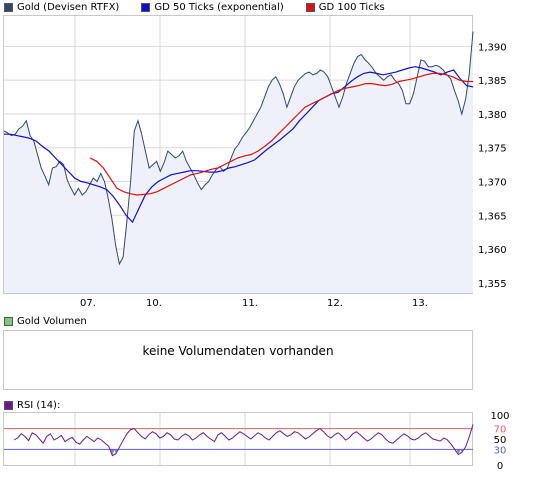 The width and height of the screenshot is (545, 502). What do you see at coordinates (68, 7) in the screenshot?
I see `legend-gold-label: Gold (Devisen RTFX)` at bounding box center [68, 7].